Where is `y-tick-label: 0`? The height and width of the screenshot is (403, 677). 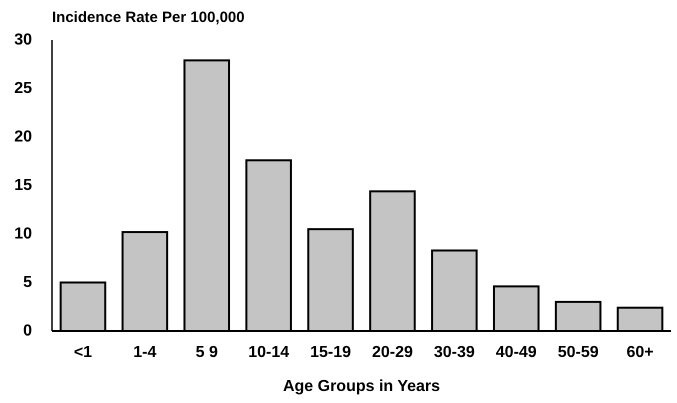 y-tick-label: 0 is located at coordinates (27, 331).